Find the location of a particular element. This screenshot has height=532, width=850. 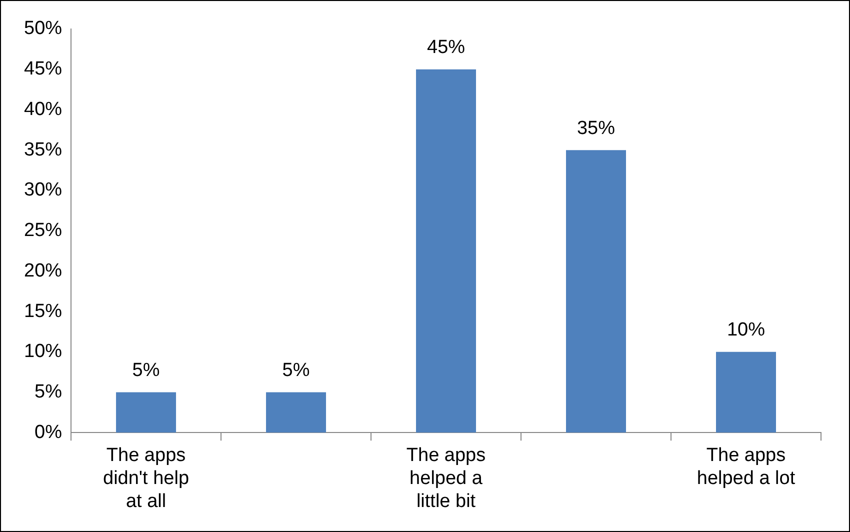

data-label: 10% is located at coordinates (746, 330).